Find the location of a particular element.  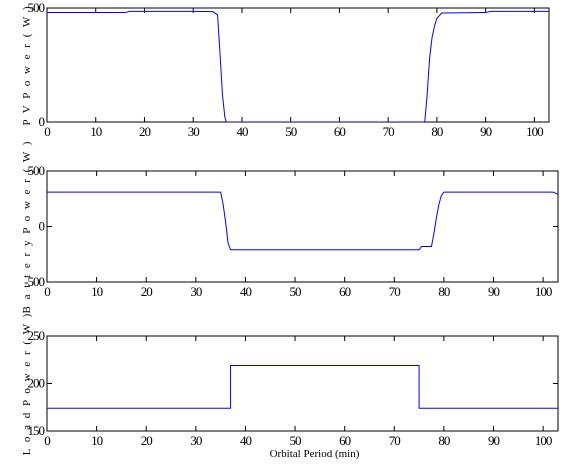

battery-x-tick-label: 0 is located at coordinates (47, 291).